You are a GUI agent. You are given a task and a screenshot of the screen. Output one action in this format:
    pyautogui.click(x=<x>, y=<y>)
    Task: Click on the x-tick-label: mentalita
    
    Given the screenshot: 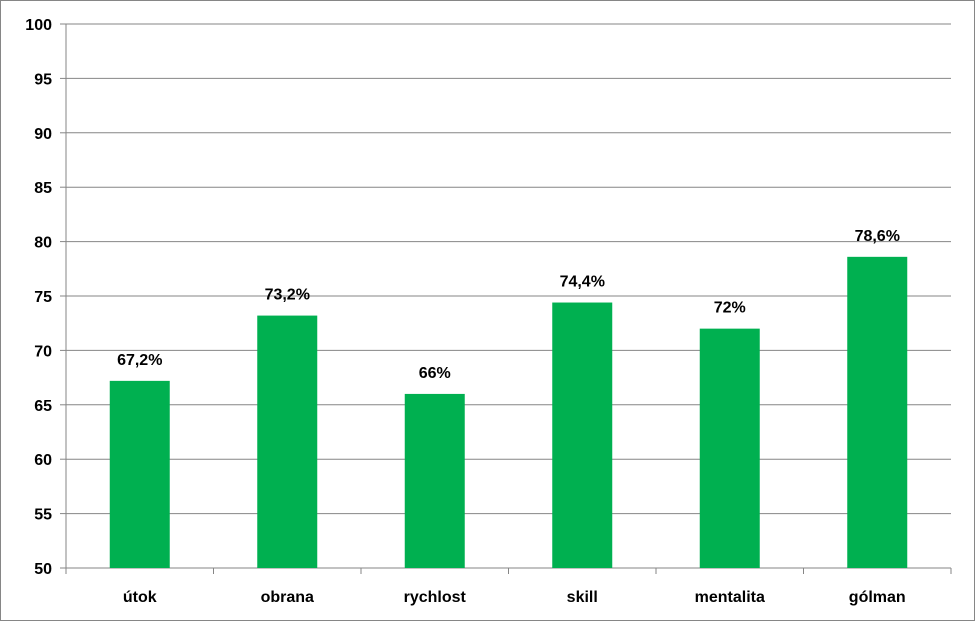 What is the action you would take?
    pyautogui.click(x=730, y=597)
    